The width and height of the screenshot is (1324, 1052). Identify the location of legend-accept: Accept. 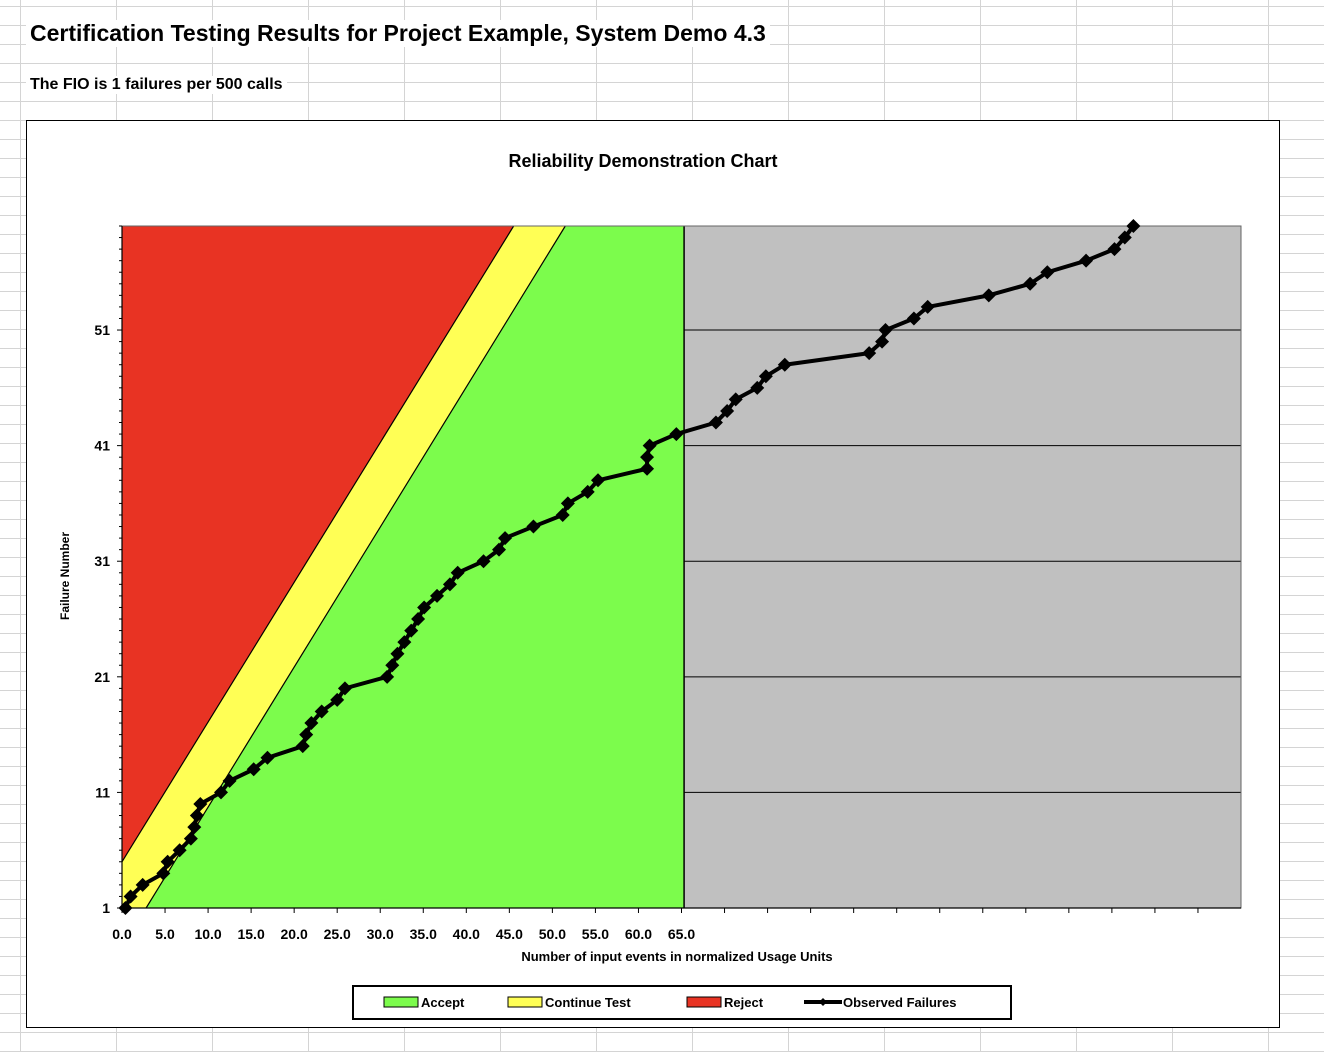
(424, 1002).